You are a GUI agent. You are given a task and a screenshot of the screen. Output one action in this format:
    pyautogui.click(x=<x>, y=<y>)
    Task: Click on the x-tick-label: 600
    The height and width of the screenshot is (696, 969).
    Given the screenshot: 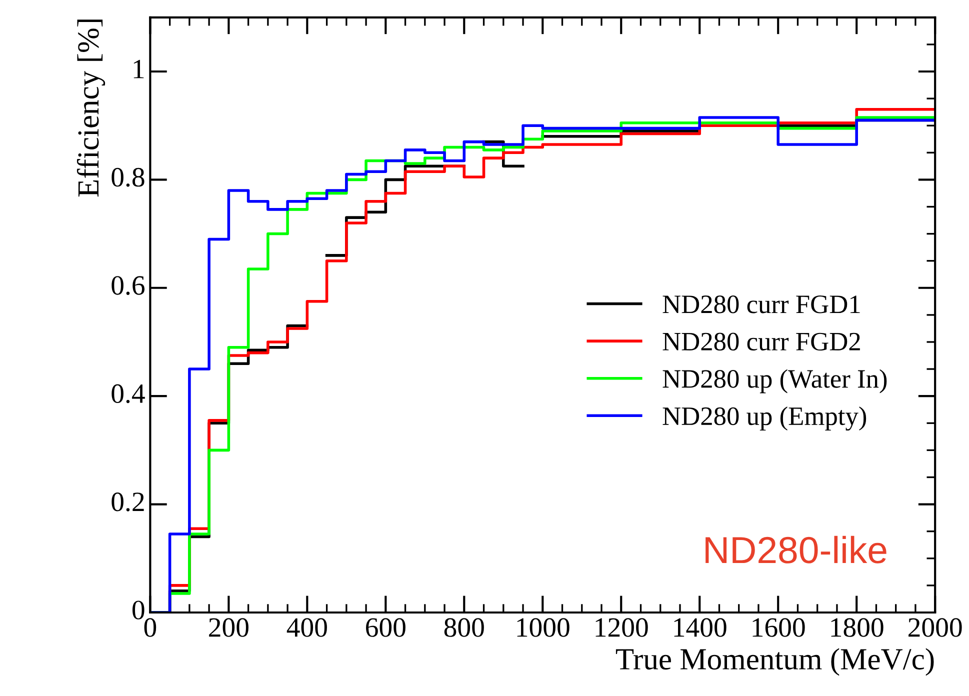 What is the action you would take?
    pyautogui.click(x=386, y=627)
    